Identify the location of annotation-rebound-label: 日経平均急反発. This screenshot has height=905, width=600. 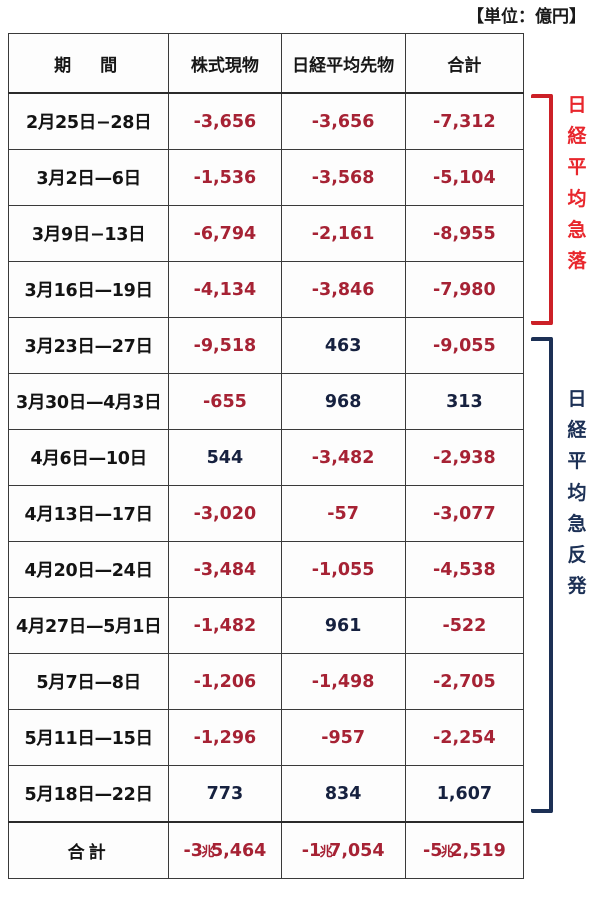
(577, 499).